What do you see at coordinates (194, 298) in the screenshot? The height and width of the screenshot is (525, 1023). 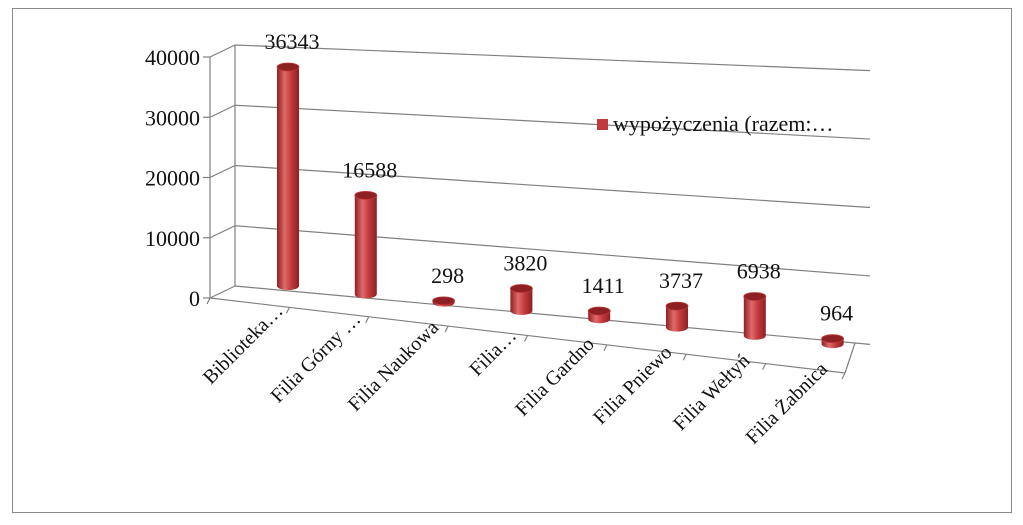 I see `y-tick-label: 0` at bounding box center [194, 298].